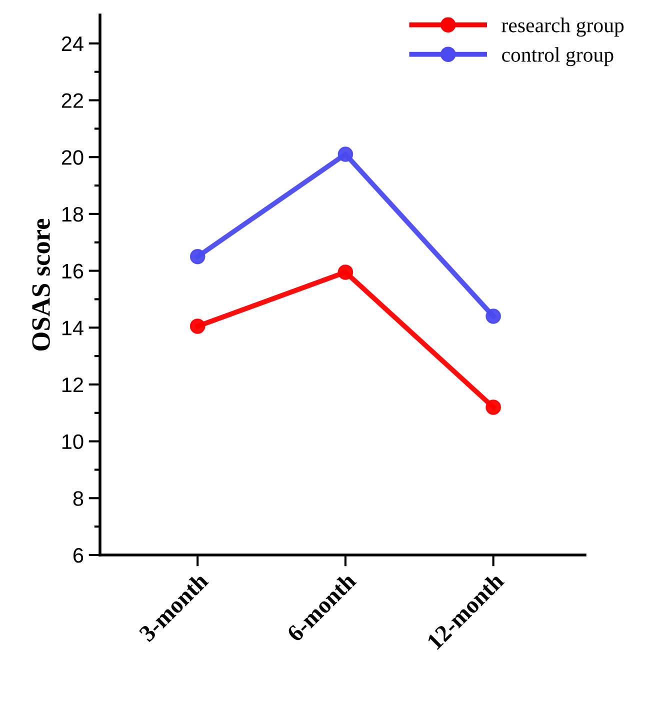 The image size is (645, 711). Describe the element at coordinates (563, 27) in the screenshot. I see `legend-label: research group` at that location.